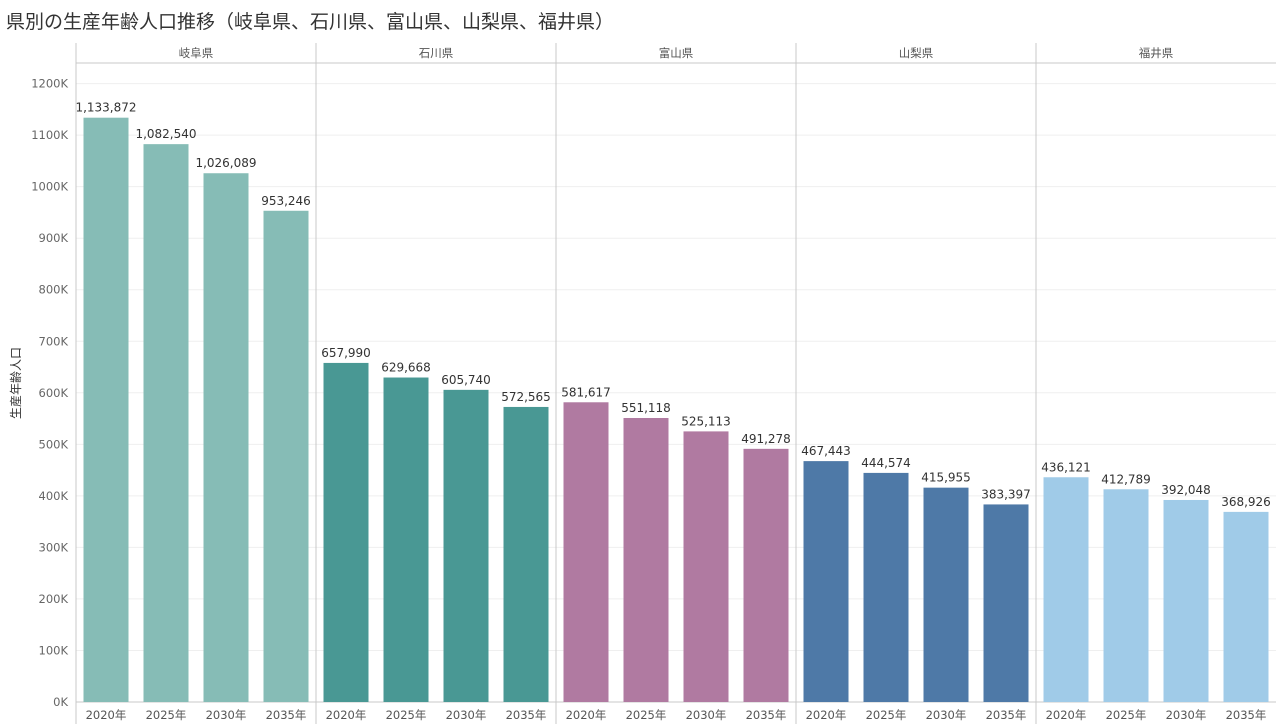 Image resolution: width=1278 pixels, height=724 pixels. I want to click on data-label: 605,740, so click(466, 380).